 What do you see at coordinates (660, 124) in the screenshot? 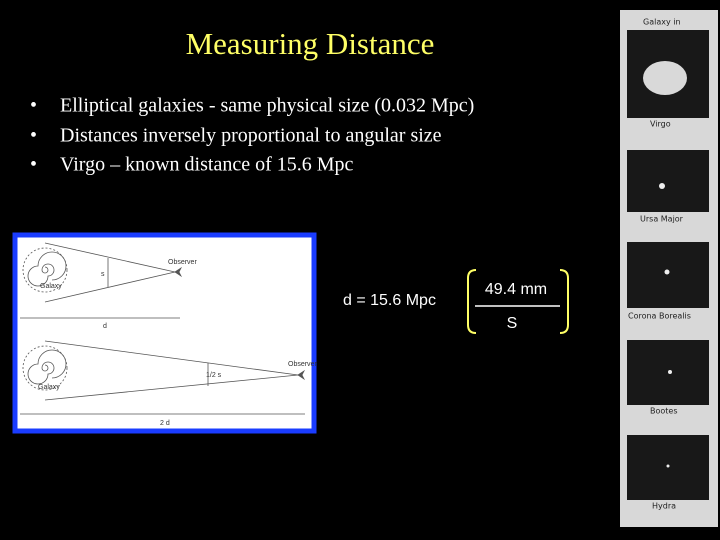
I see `photo-label: Virgo` at bounding box center [660, 124].